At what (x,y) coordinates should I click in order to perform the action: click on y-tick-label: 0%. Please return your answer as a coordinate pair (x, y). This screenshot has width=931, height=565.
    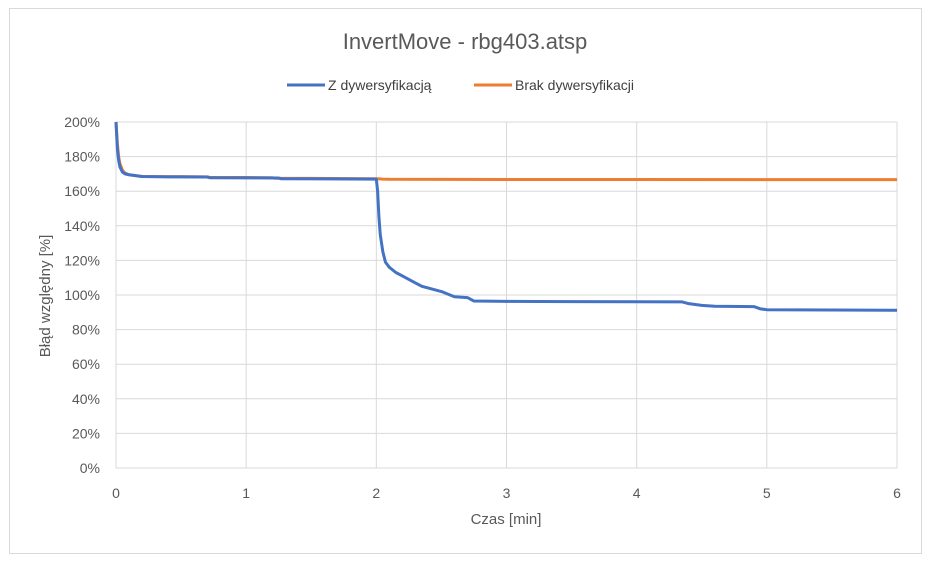
    Looking at the image, I should click on (90, 468).